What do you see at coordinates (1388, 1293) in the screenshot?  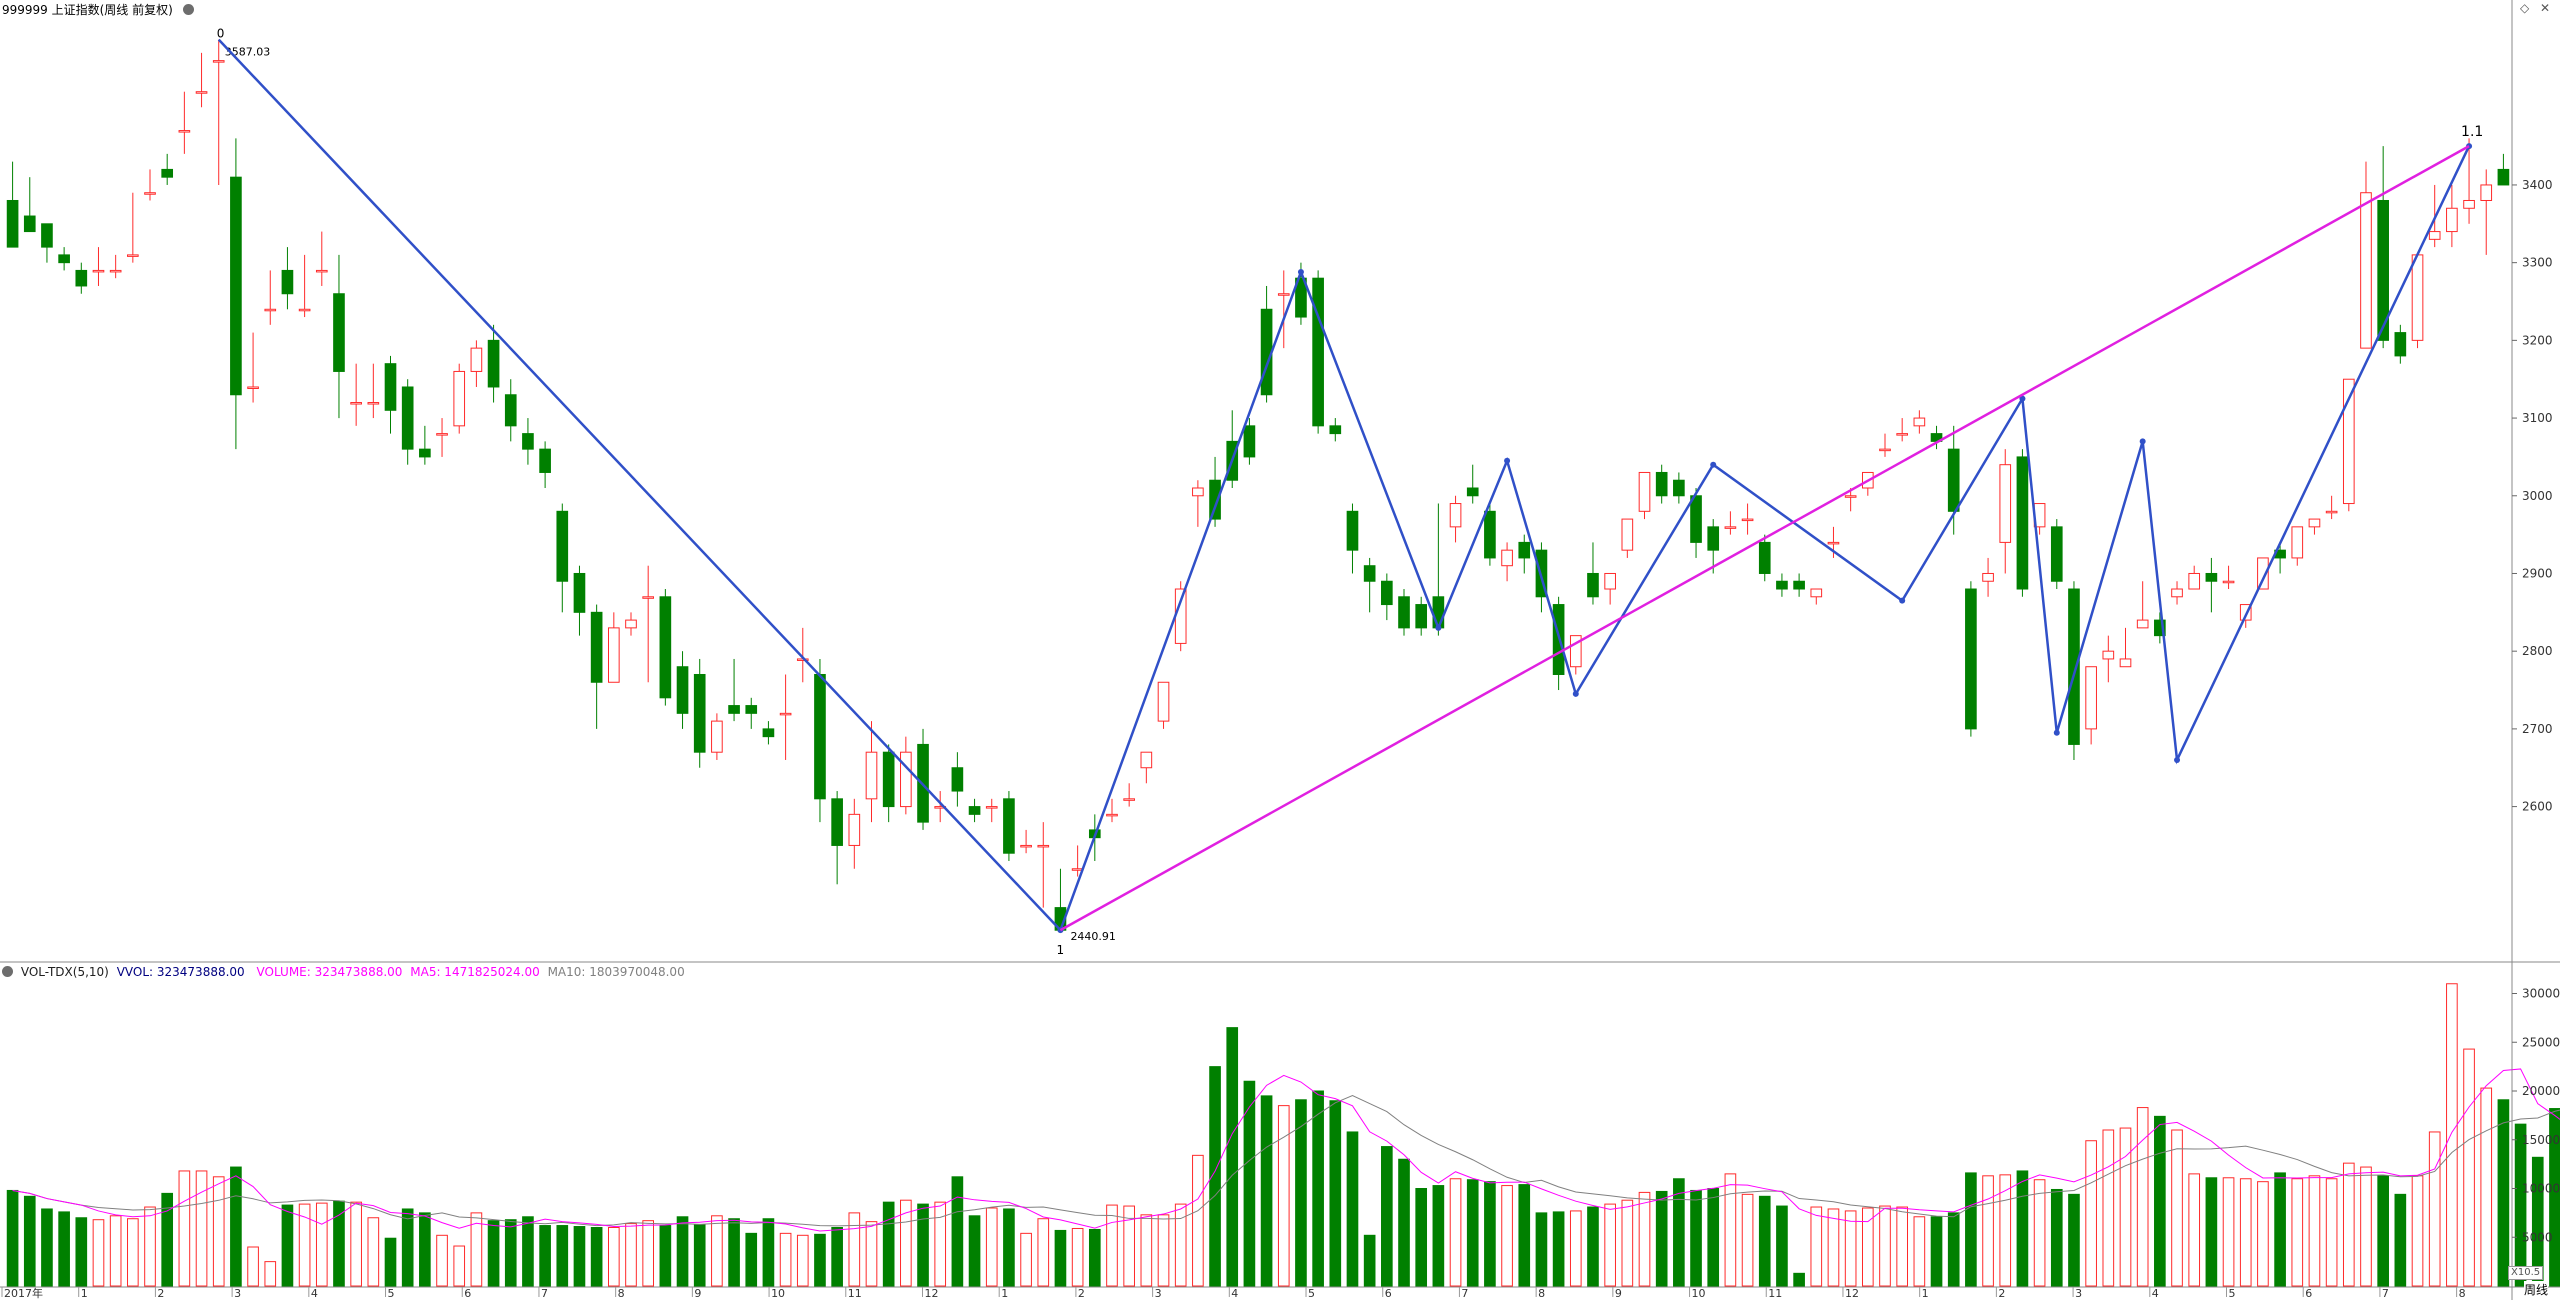 I see `x-tick-label: 6` at bounding box center [1388, 1293].